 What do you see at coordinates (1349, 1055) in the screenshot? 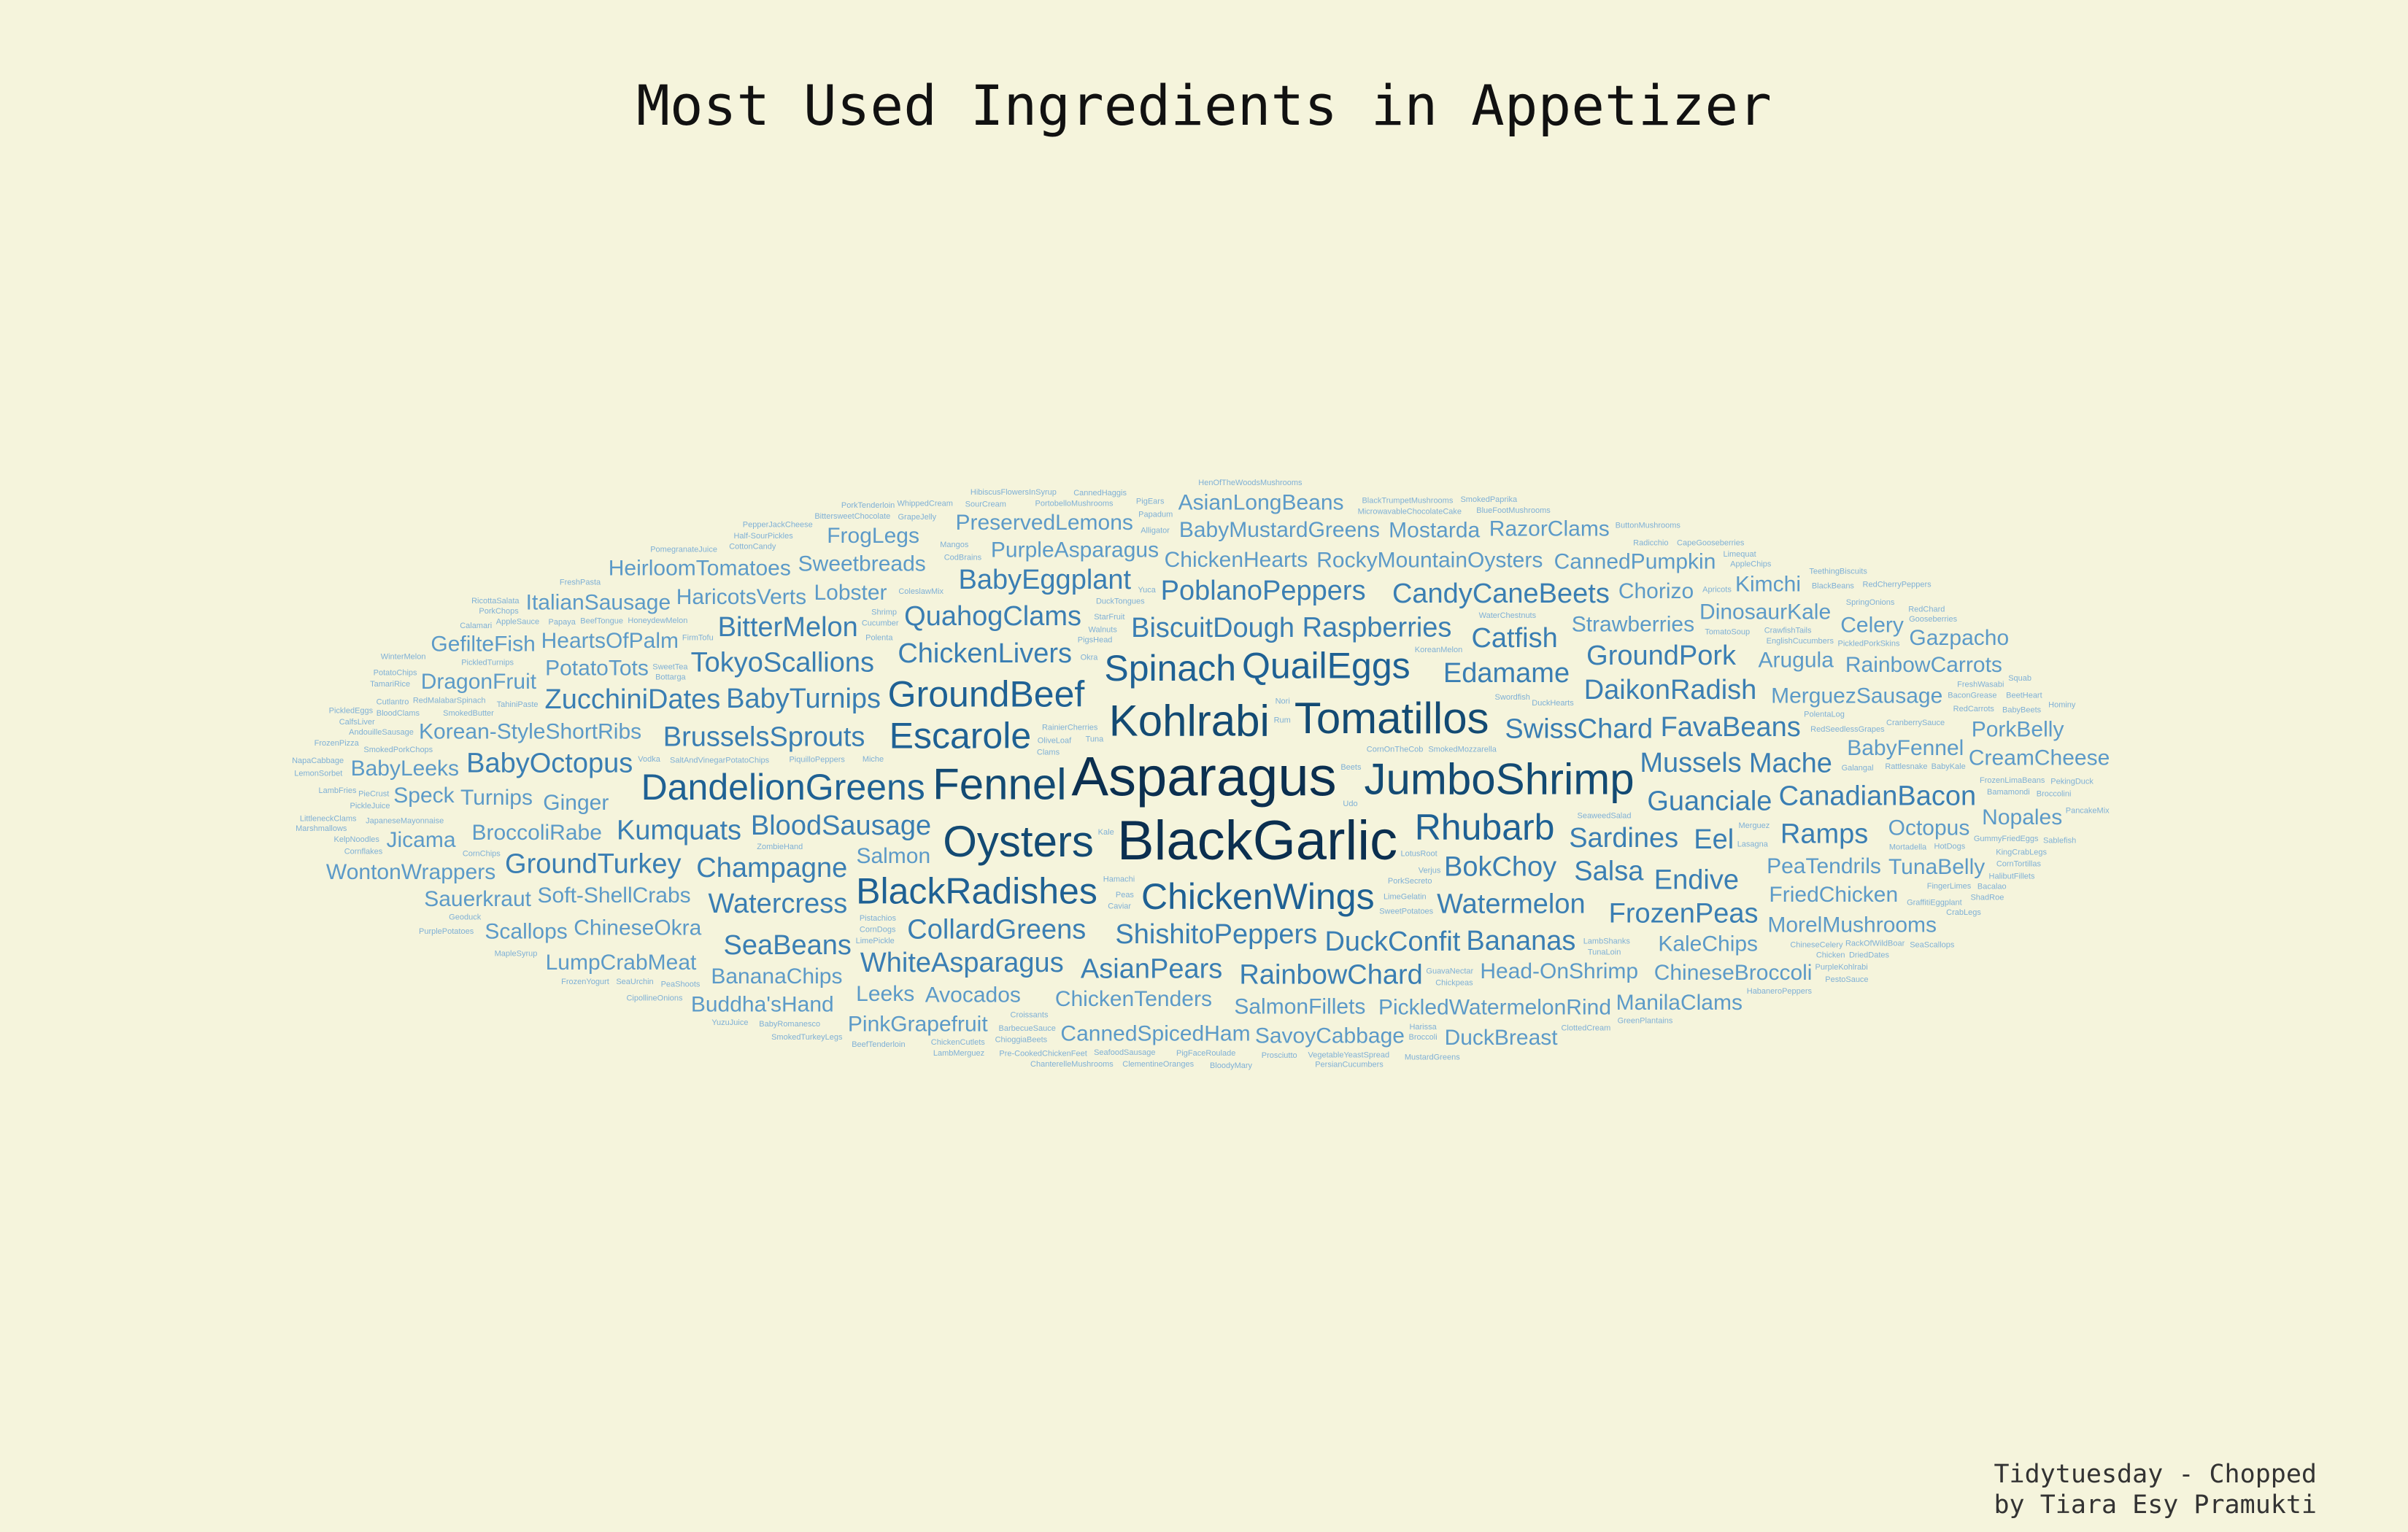
I see `cloud-word: VegetableYeastSpread` at bounding box center [1349, 1055].